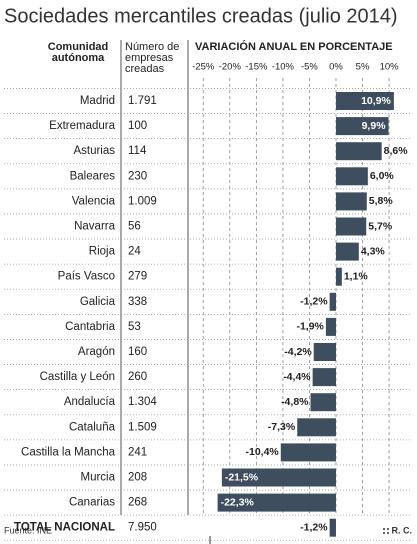 The height and width of the screenshot is (544, 417). Describe the element at coordinates (376, 101) in the screenshot. I see `value-label: 10,9%` at that location.